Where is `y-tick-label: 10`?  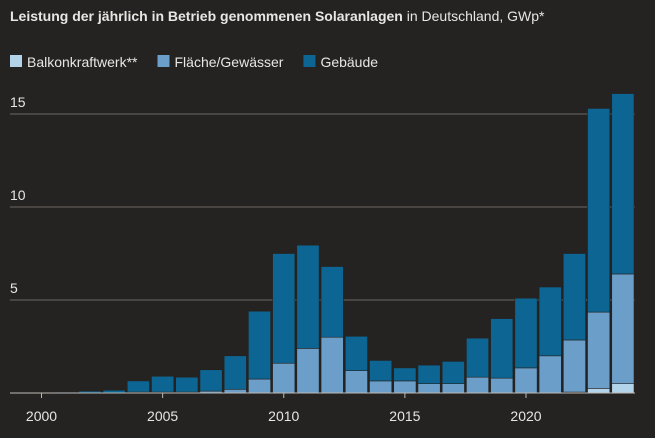
y-tick-label: 10 is located at coordinates (18, 195).